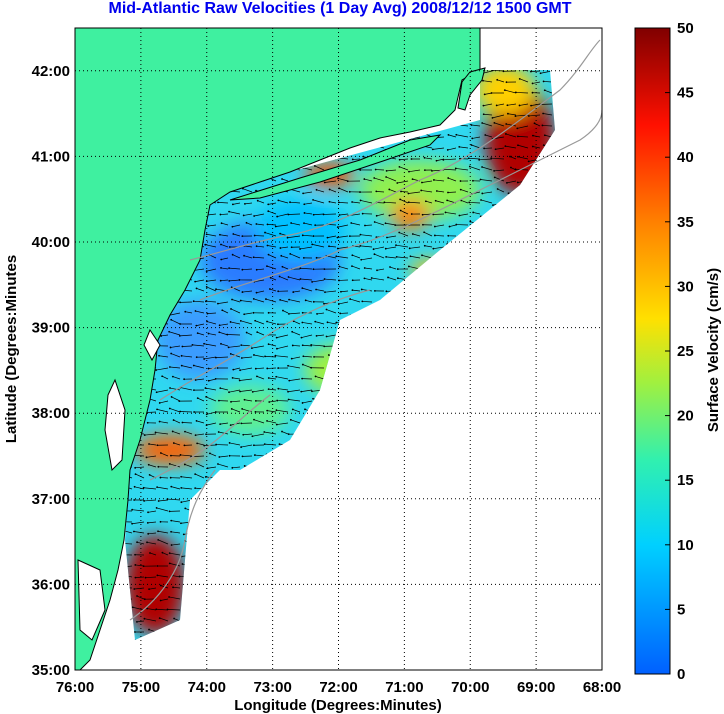 The height and width of the screenshot is (714, 724). What do you see at coordinates (685, 93) in the screenshot?
I see `colorbar-tick-label: 45` at bounding box center [685, 93].